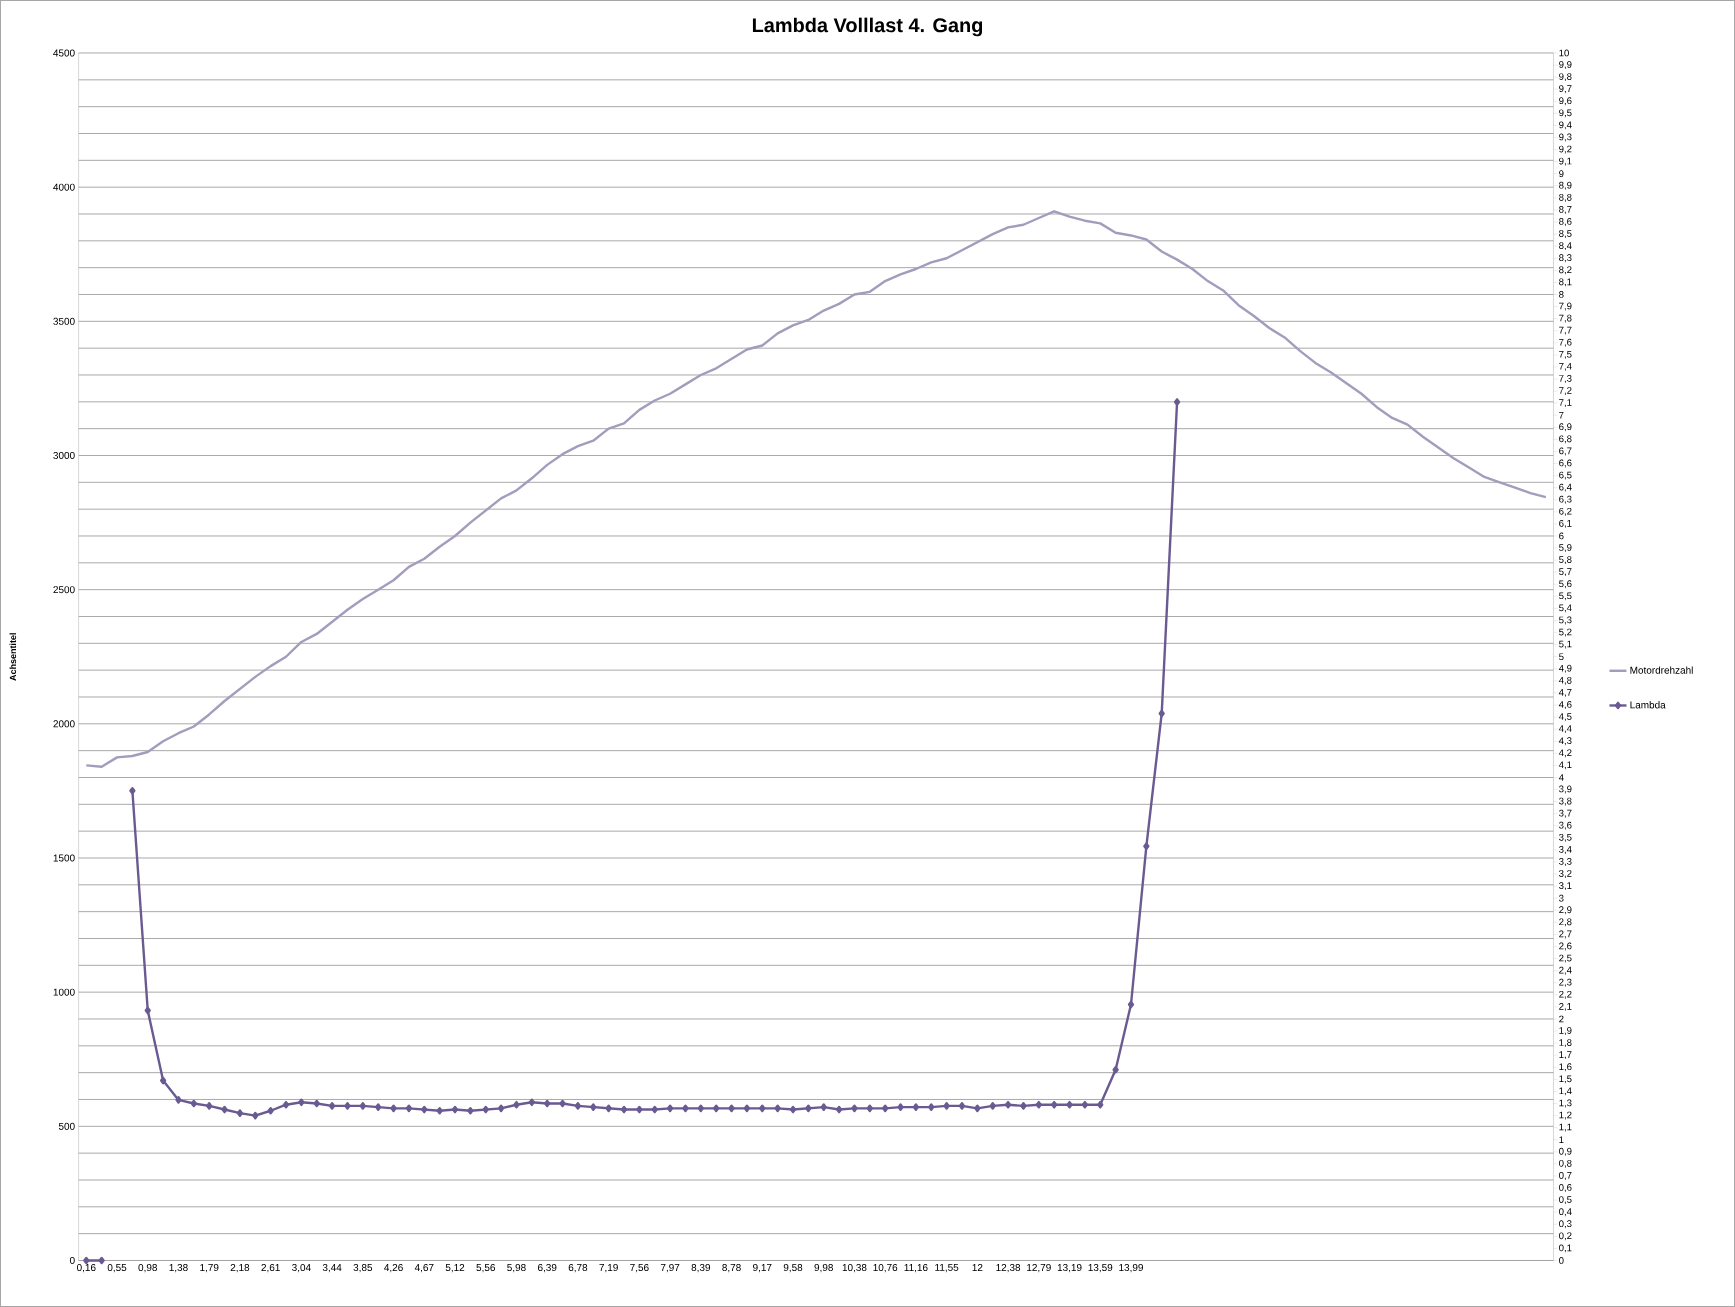 Image resolution: width=1735 pixels, height=1307 pixels. Describe the element at coordinates (1565, 1115) in the screenshot. I see `y2-tick-label: 1,2` at that location.